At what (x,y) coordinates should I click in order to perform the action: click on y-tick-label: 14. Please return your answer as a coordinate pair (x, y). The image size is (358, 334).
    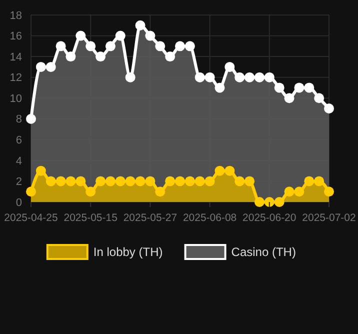
    Looking at the image, I should click on (16, 57).